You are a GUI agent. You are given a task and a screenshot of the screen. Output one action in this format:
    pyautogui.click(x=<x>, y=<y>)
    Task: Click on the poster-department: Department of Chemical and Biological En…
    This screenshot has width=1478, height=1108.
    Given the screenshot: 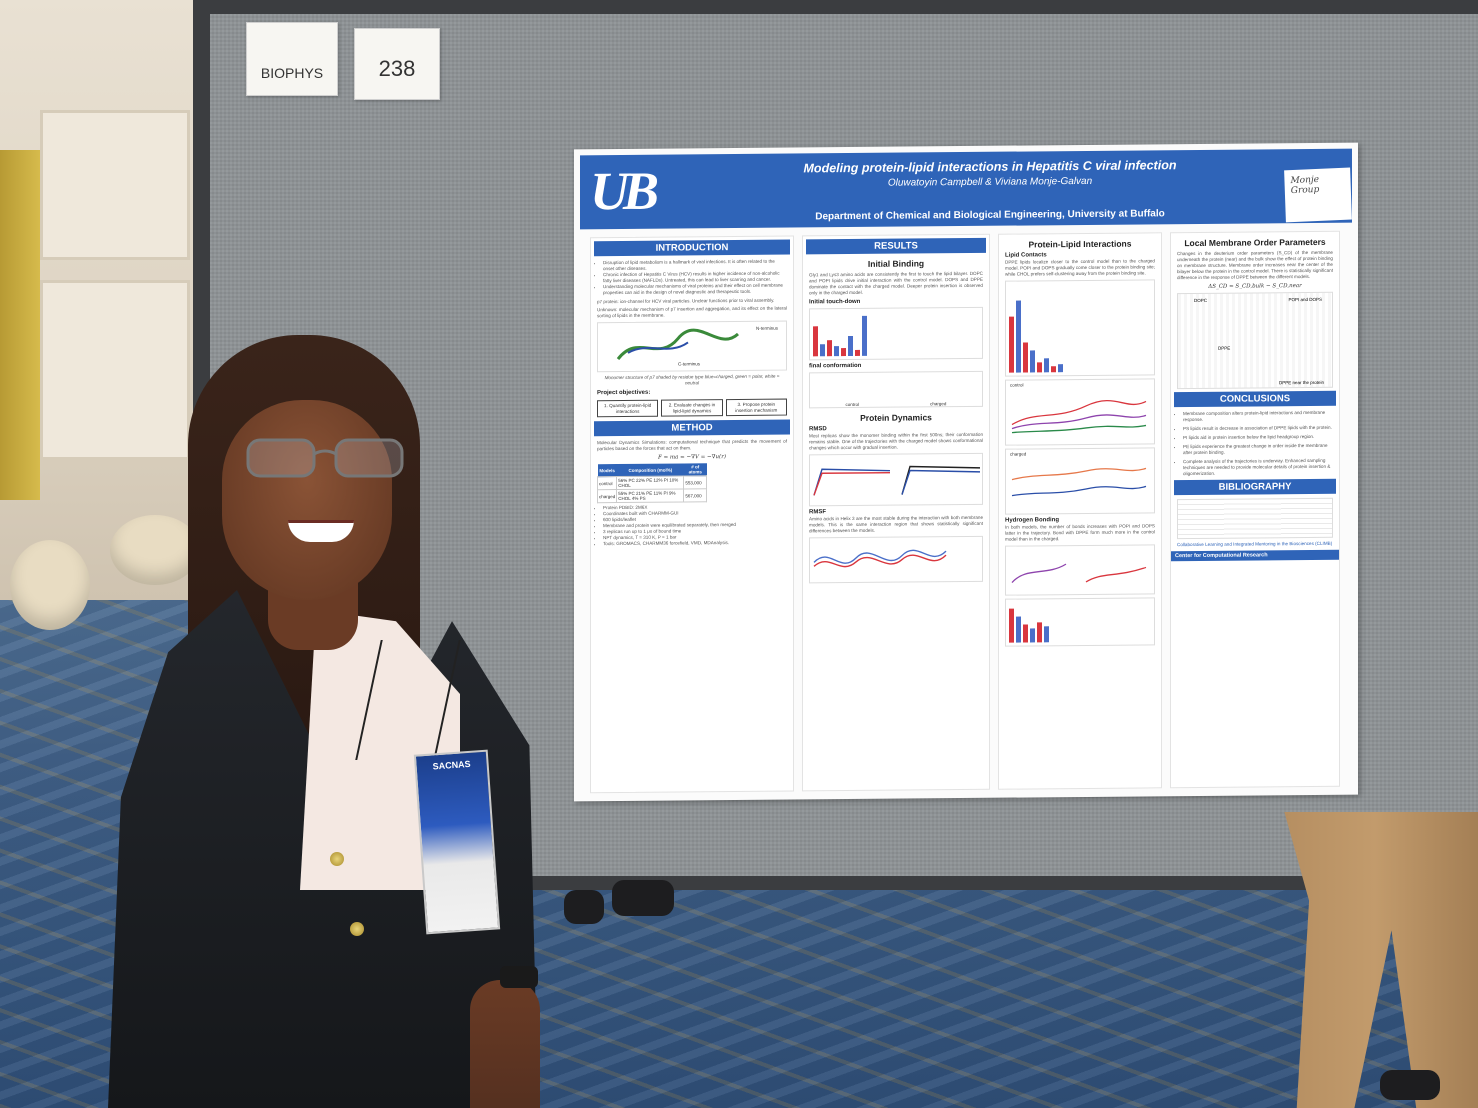 What is the action you would take?
    pyautogui.click(x=990, y=215)
    